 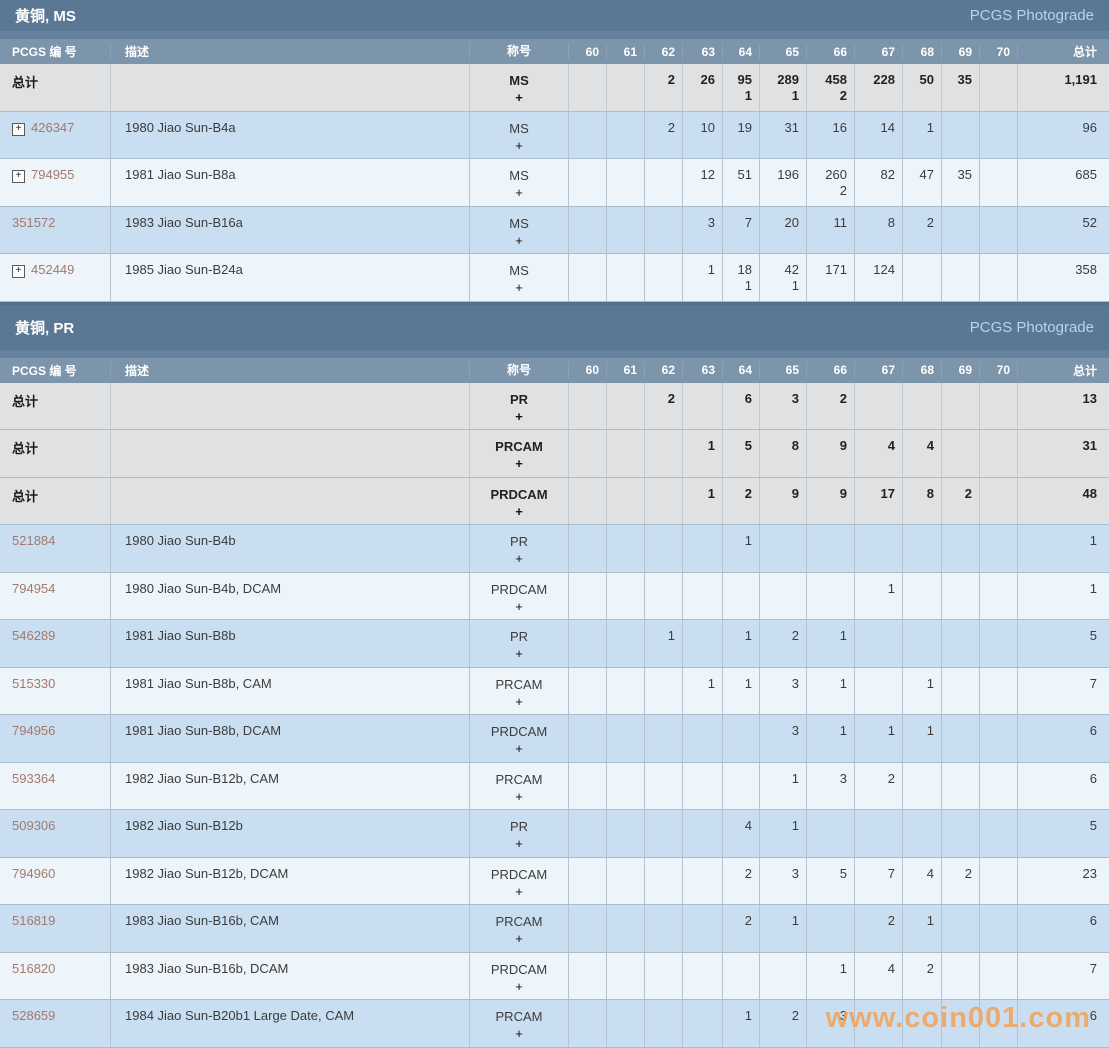 What do you see at coordinates (879, 134) in the screenshot?
I see `grade-cell-67: 14` at bounding box center [879, 134].